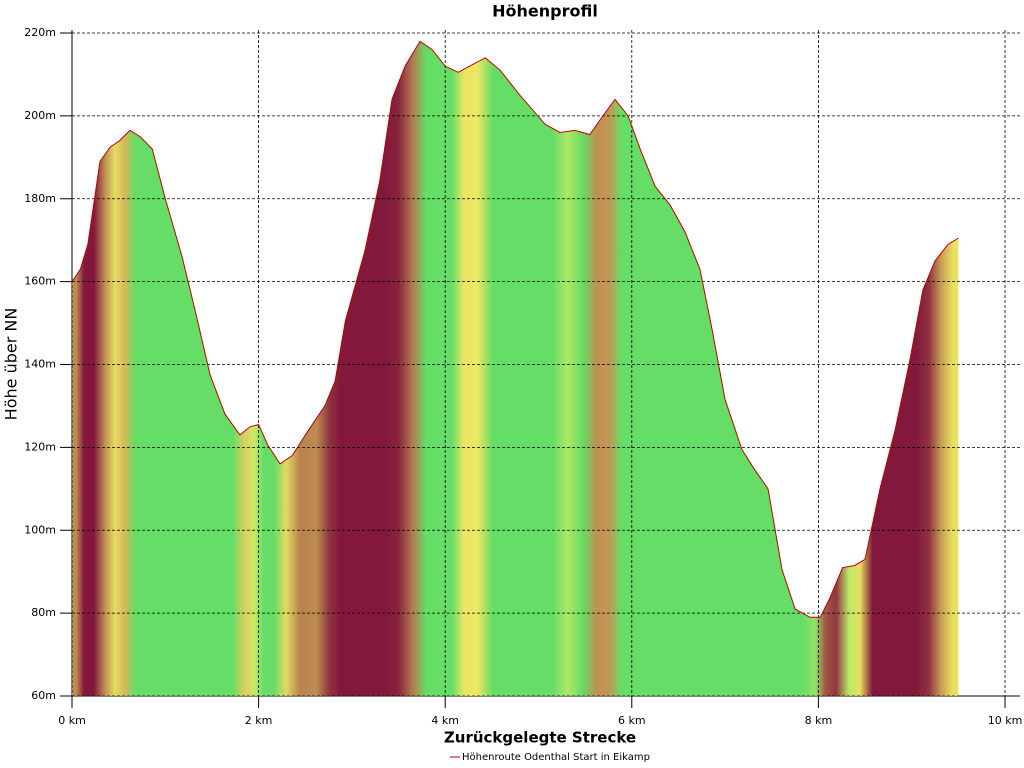 The image size is (1024, 768). What do you see at coordinates (40, 32) in the screenshot?
I see `y-tick-label: 220m` at bounding box center [40, 32].